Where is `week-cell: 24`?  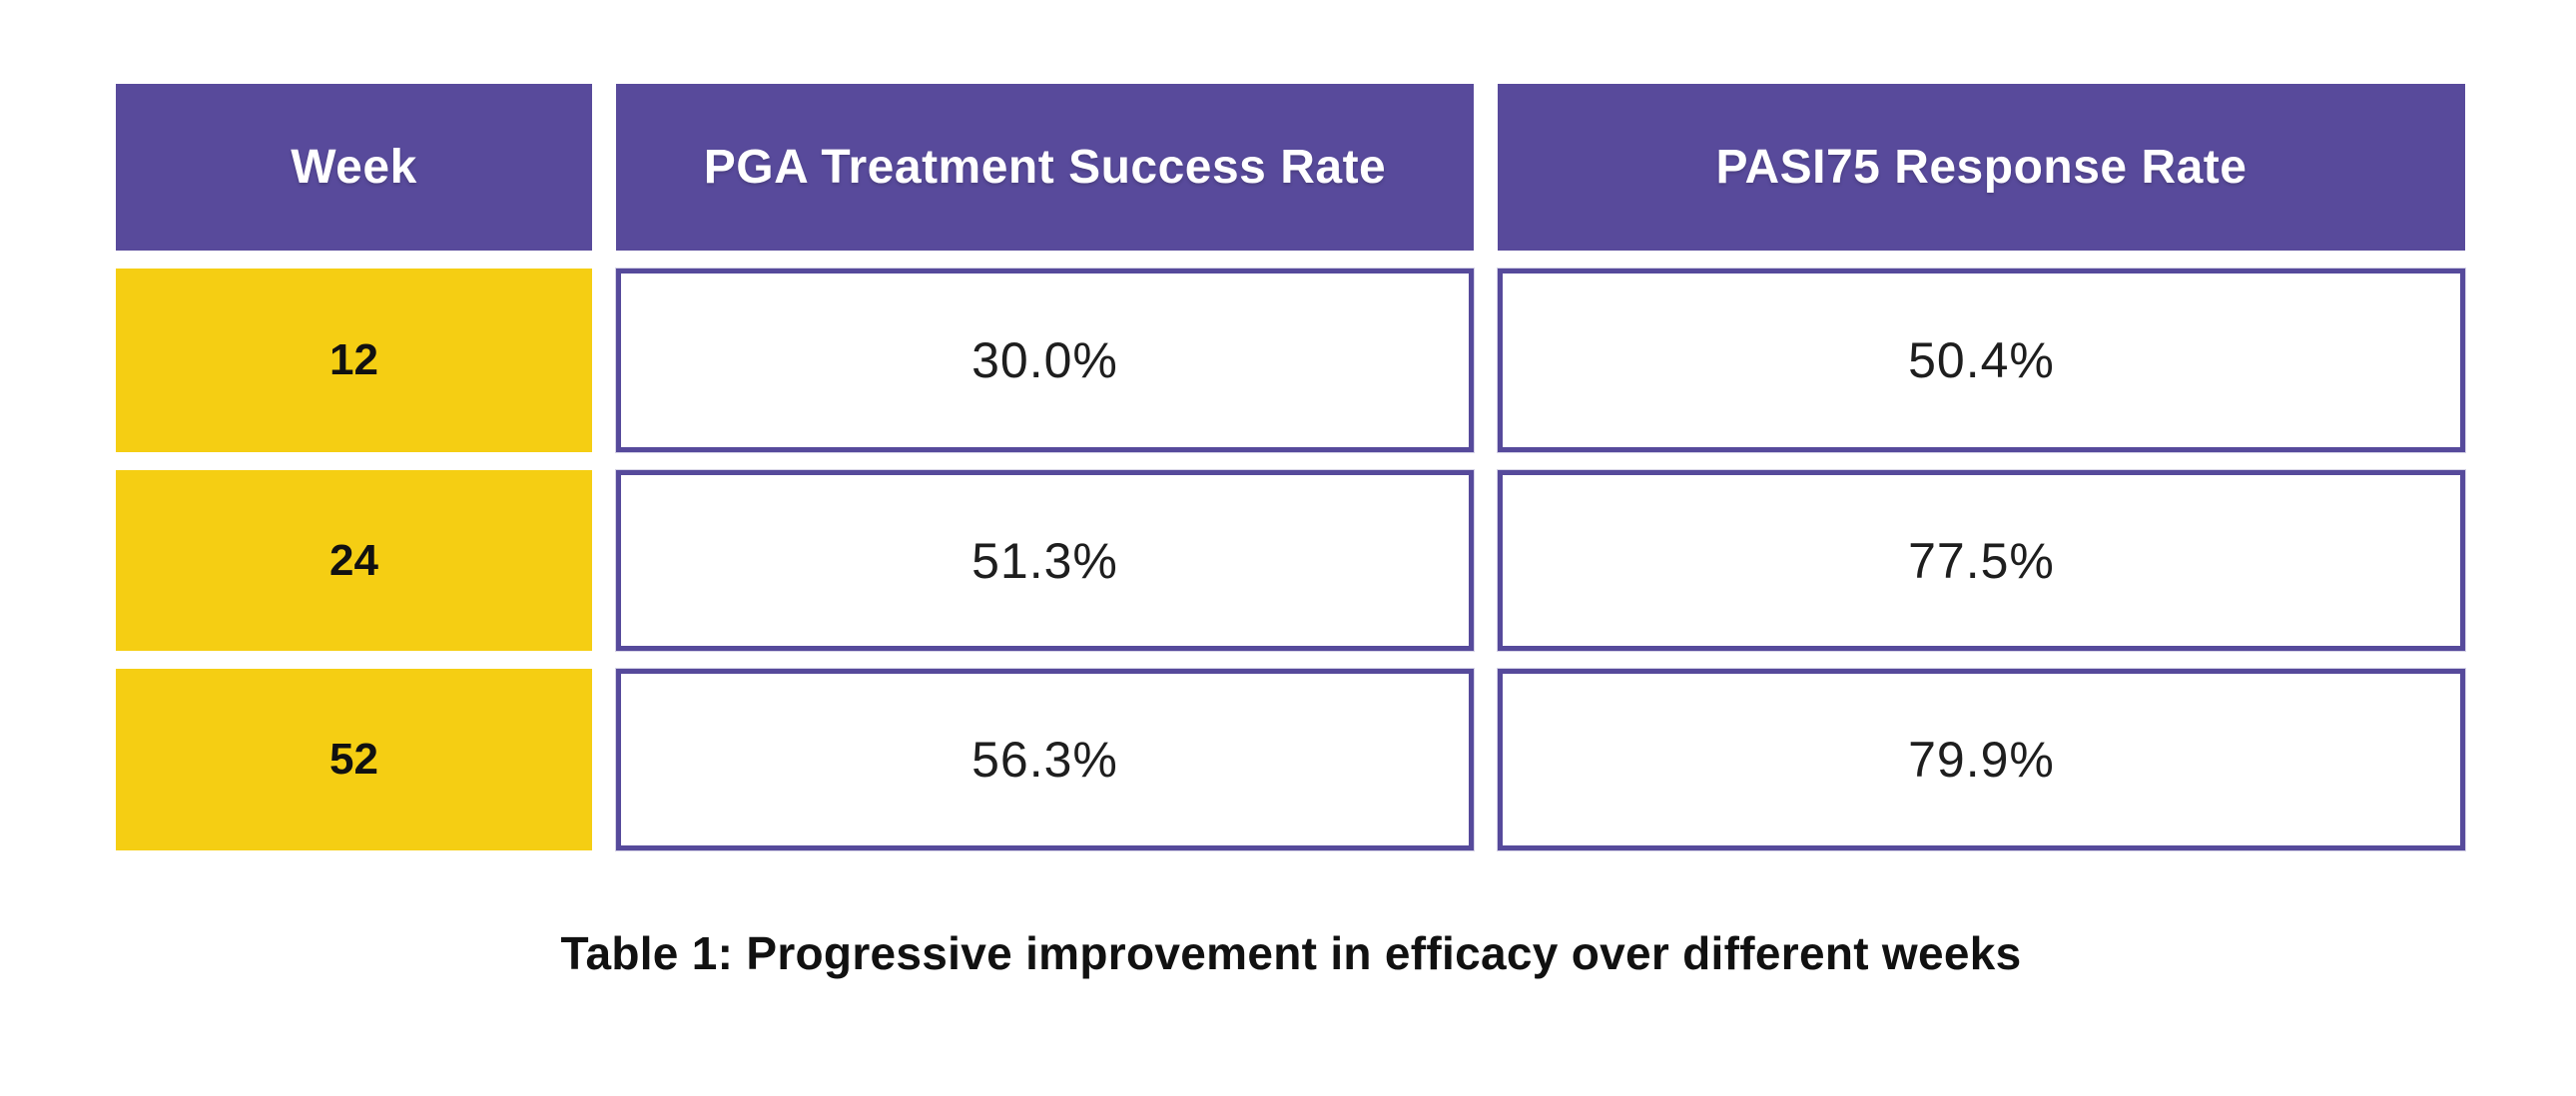
week-cell: 24 is located at coordinates (354, 560).